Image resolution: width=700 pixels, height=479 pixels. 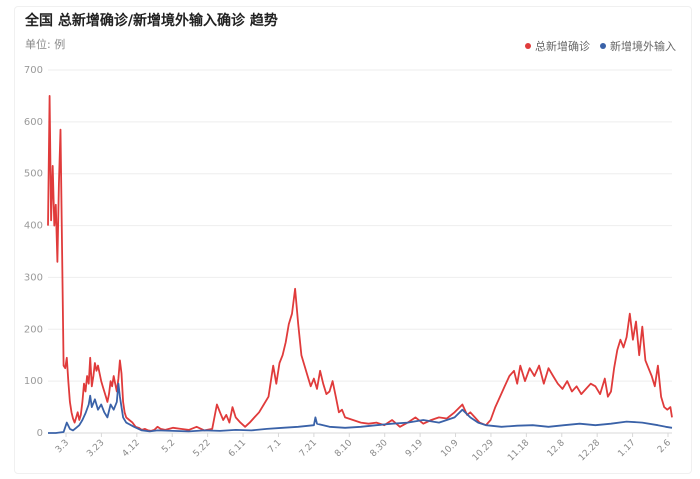 What do you see at coordinates (589, 450) in the screenshot?
I see `x-tick-label: 12.28` at bounding box center [589, 450].